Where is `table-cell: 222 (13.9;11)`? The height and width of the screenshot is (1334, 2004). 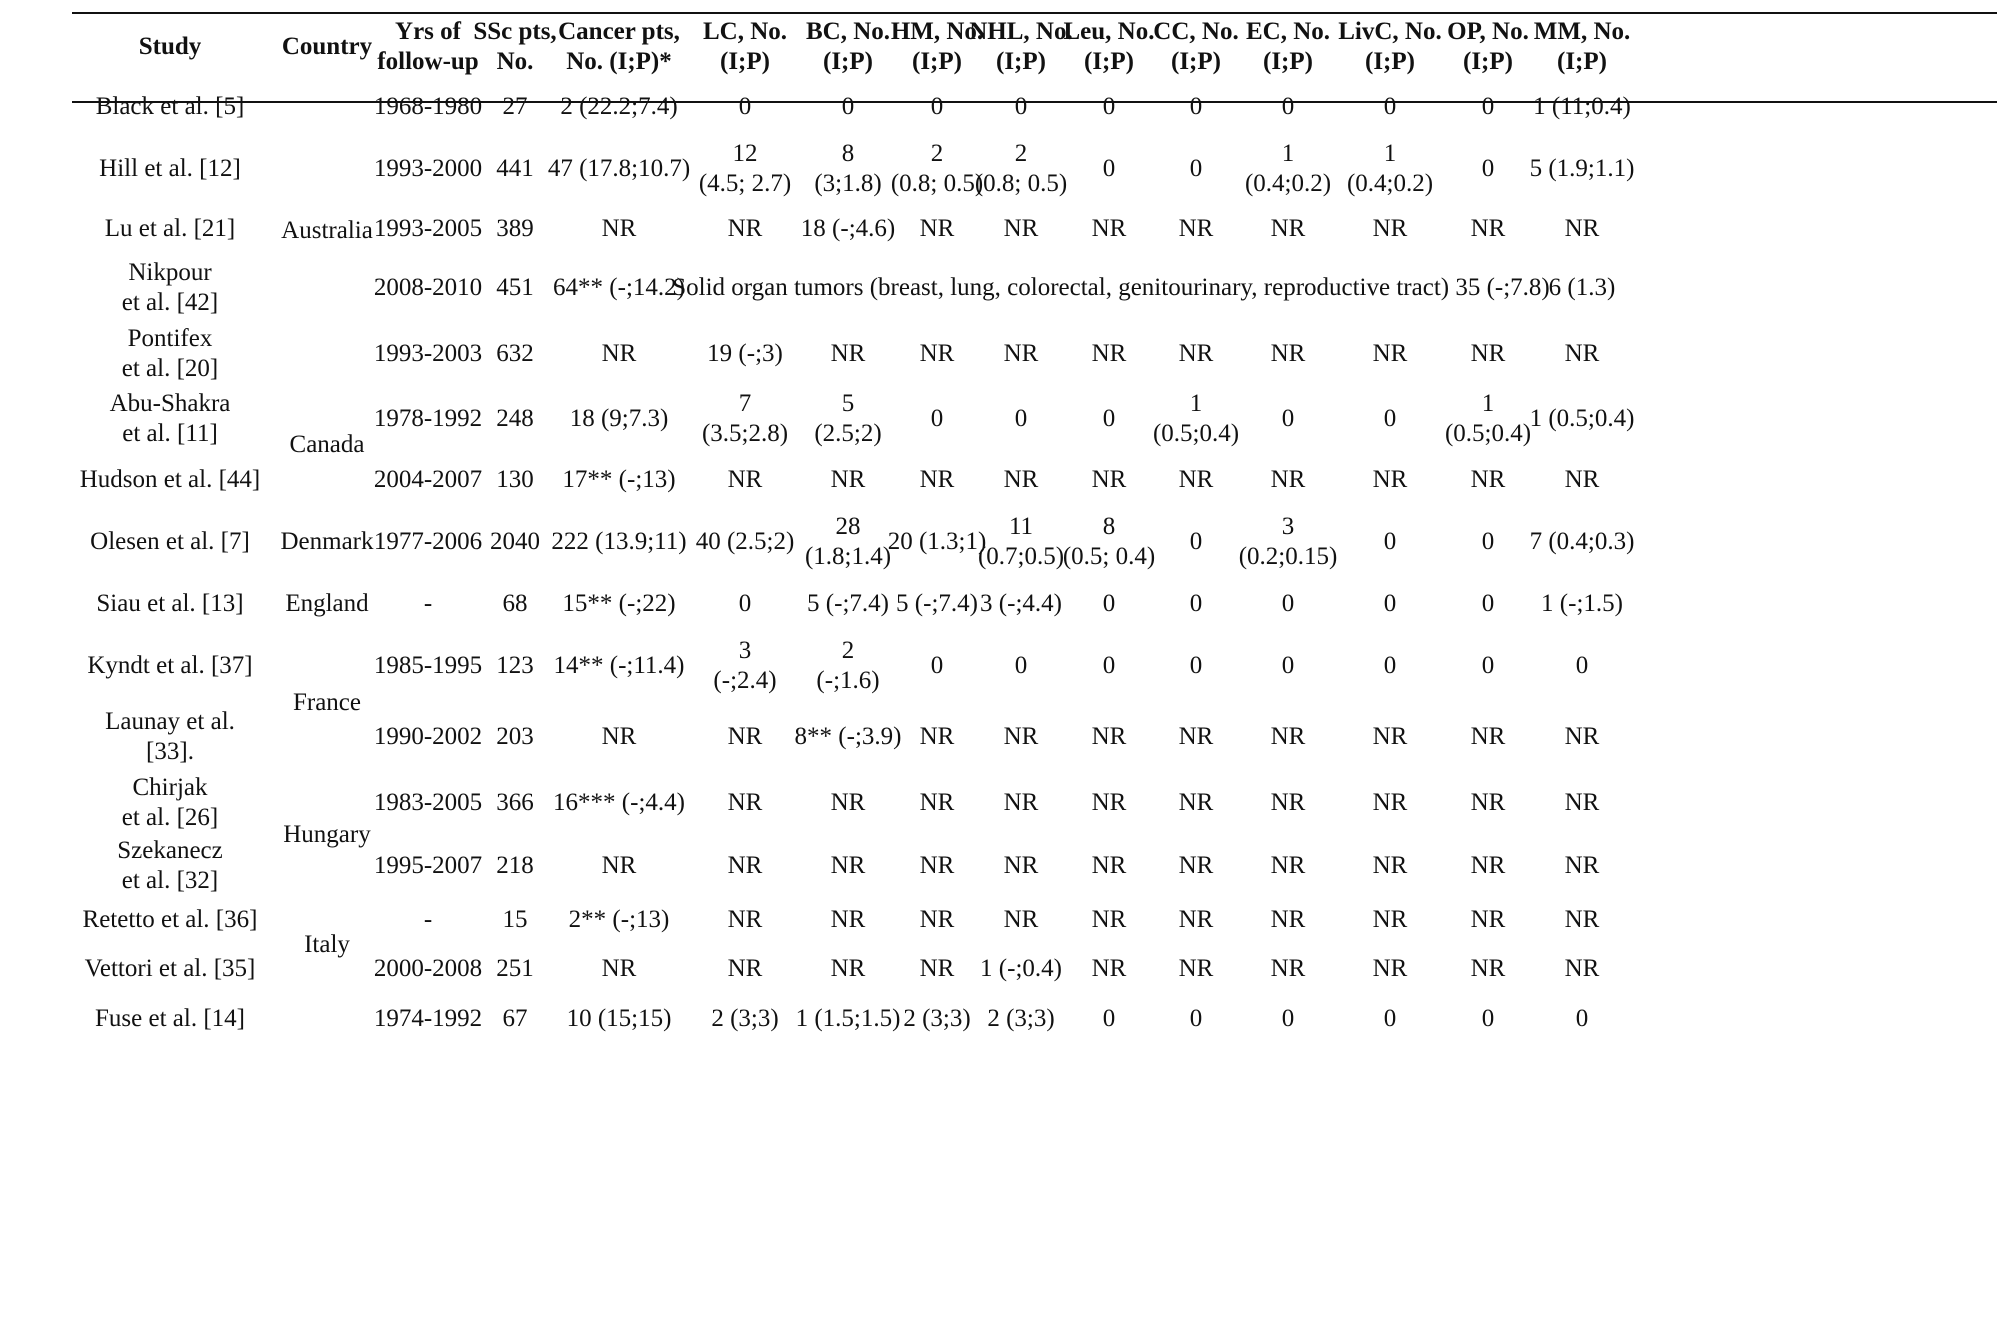 table-cell: 222 (13.9;11) is located at coordinates (619, 541).